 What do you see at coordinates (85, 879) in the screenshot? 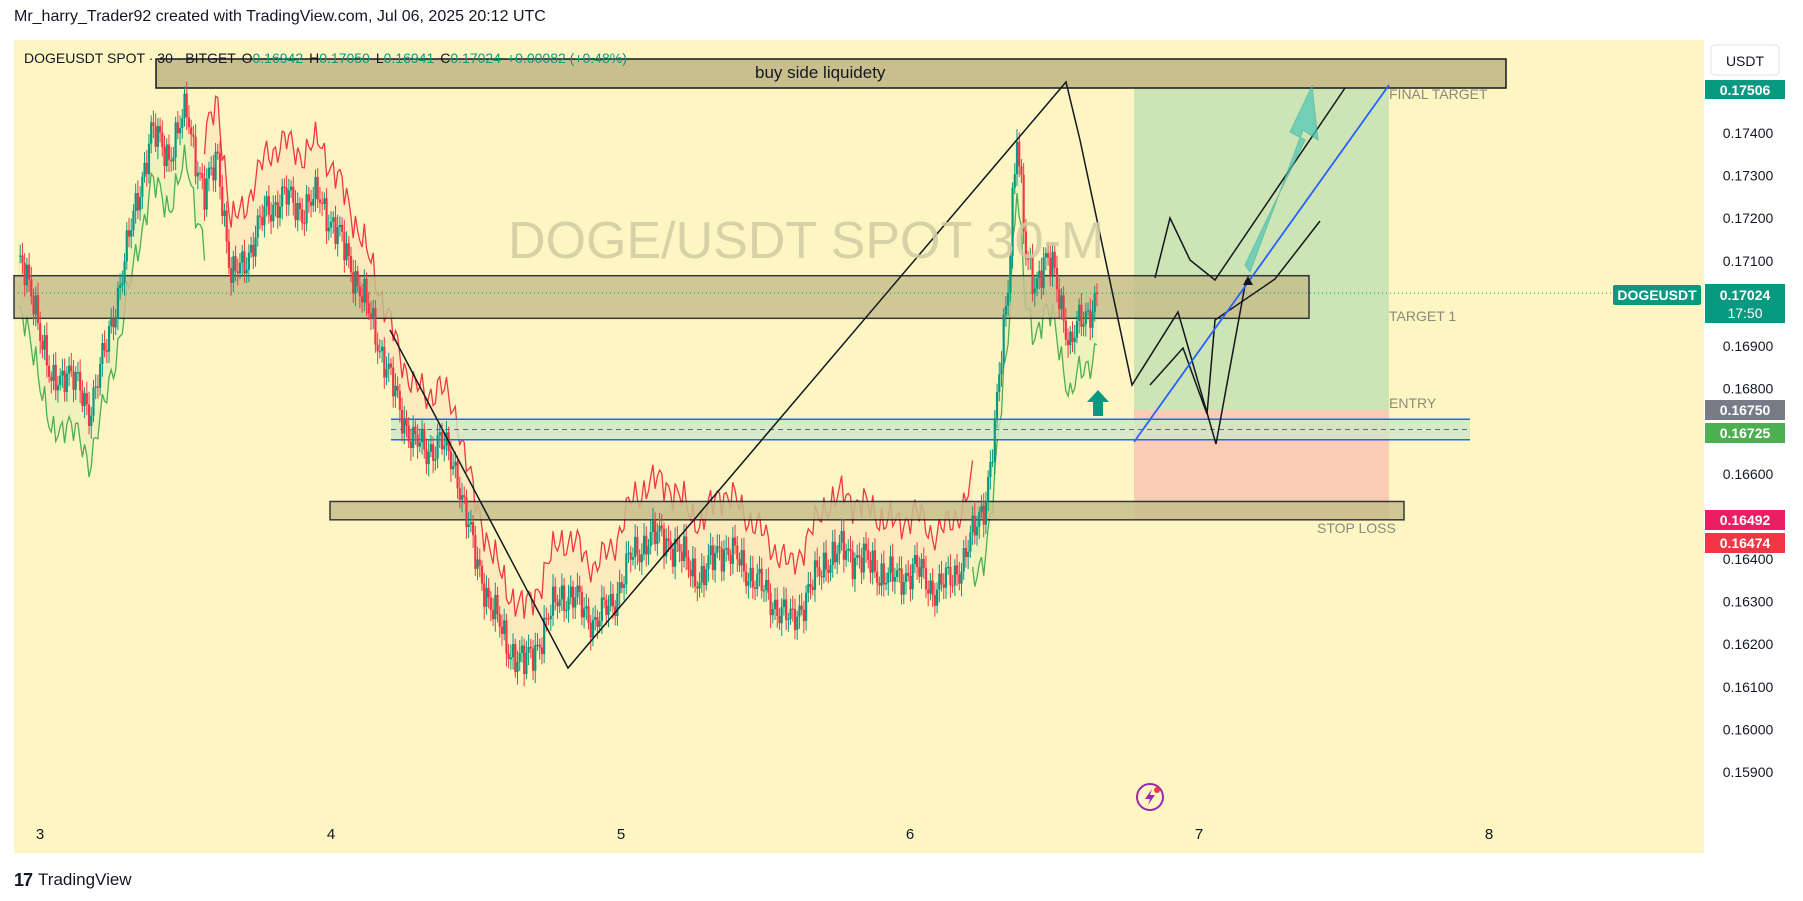
I see `brand-name: TradingView` at bounding box center [85, 879].